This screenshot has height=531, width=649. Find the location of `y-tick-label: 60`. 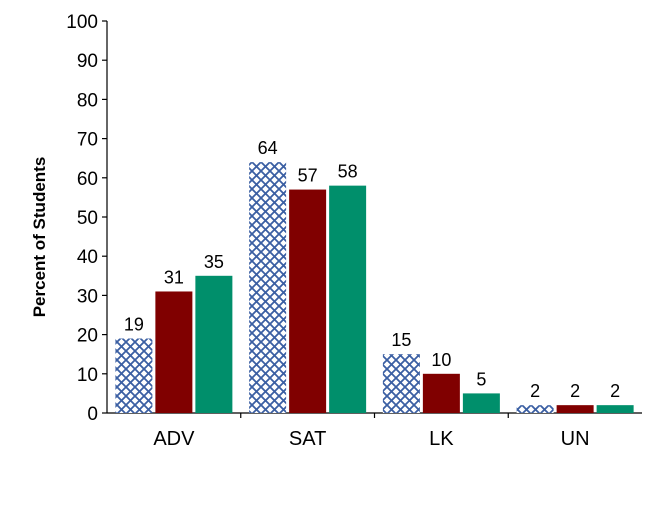

y-tick-label: 60 is located at coordinates (87, 179).